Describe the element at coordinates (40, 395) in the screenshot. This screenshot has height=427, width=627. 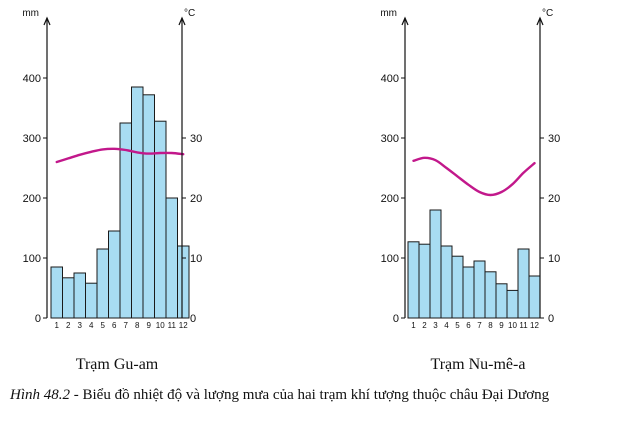
I see `caption-label: Hình 48.2` at that location.